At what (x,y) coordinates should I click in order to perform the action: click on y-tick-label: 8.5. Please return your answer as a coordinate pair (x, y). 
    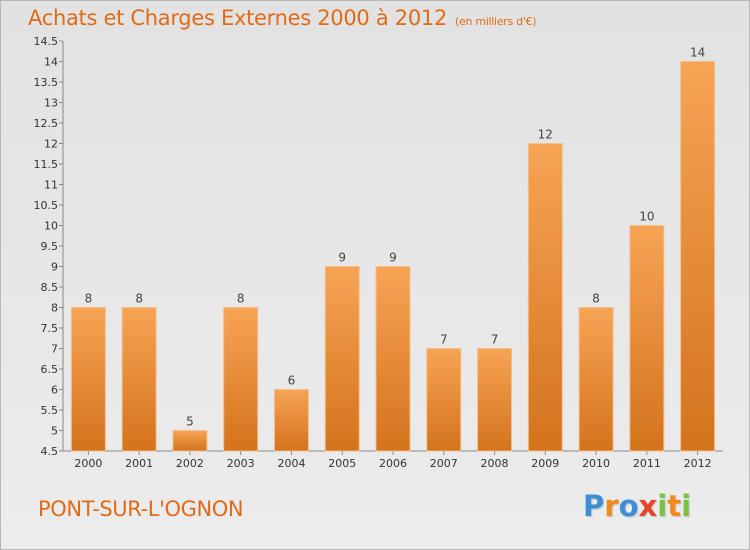
    Looking at the image, I should click on (50, 287).